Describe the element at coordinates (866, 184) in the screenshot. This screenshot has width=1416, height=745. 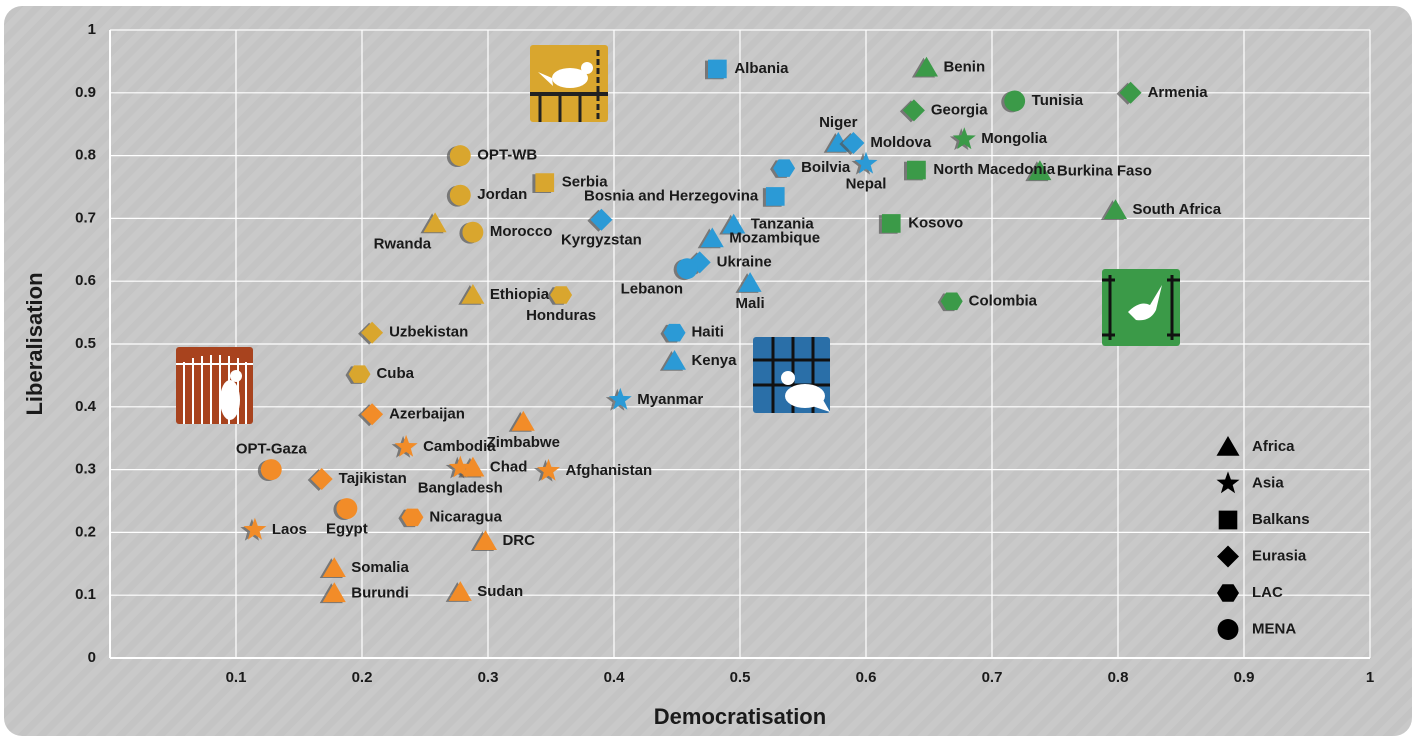
I see `point-label: Nepal` at that location.